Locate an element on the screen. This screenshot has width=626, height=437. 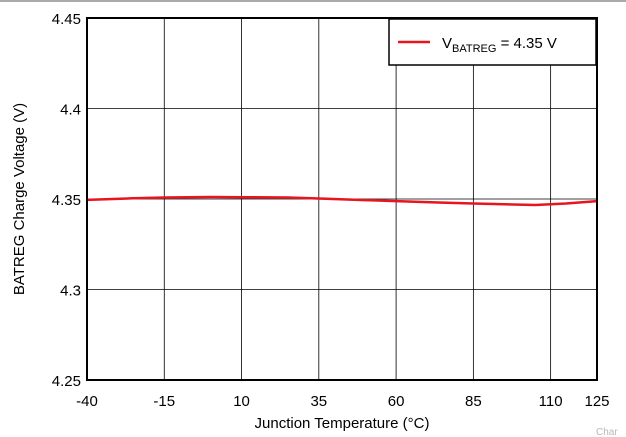
series-line is located at coordinates (342, 201).